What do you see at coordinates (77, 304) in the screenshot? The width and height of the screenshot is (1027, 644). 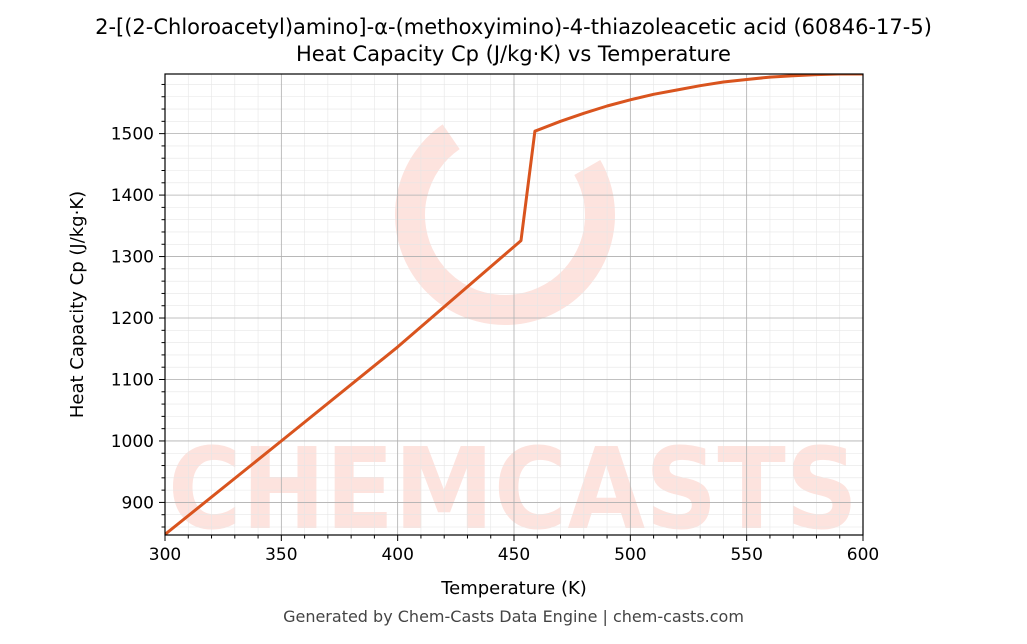 I see `y-axis-label: Heat Capacity Cp (J/kg·K)` at bounding box center [77, 304].